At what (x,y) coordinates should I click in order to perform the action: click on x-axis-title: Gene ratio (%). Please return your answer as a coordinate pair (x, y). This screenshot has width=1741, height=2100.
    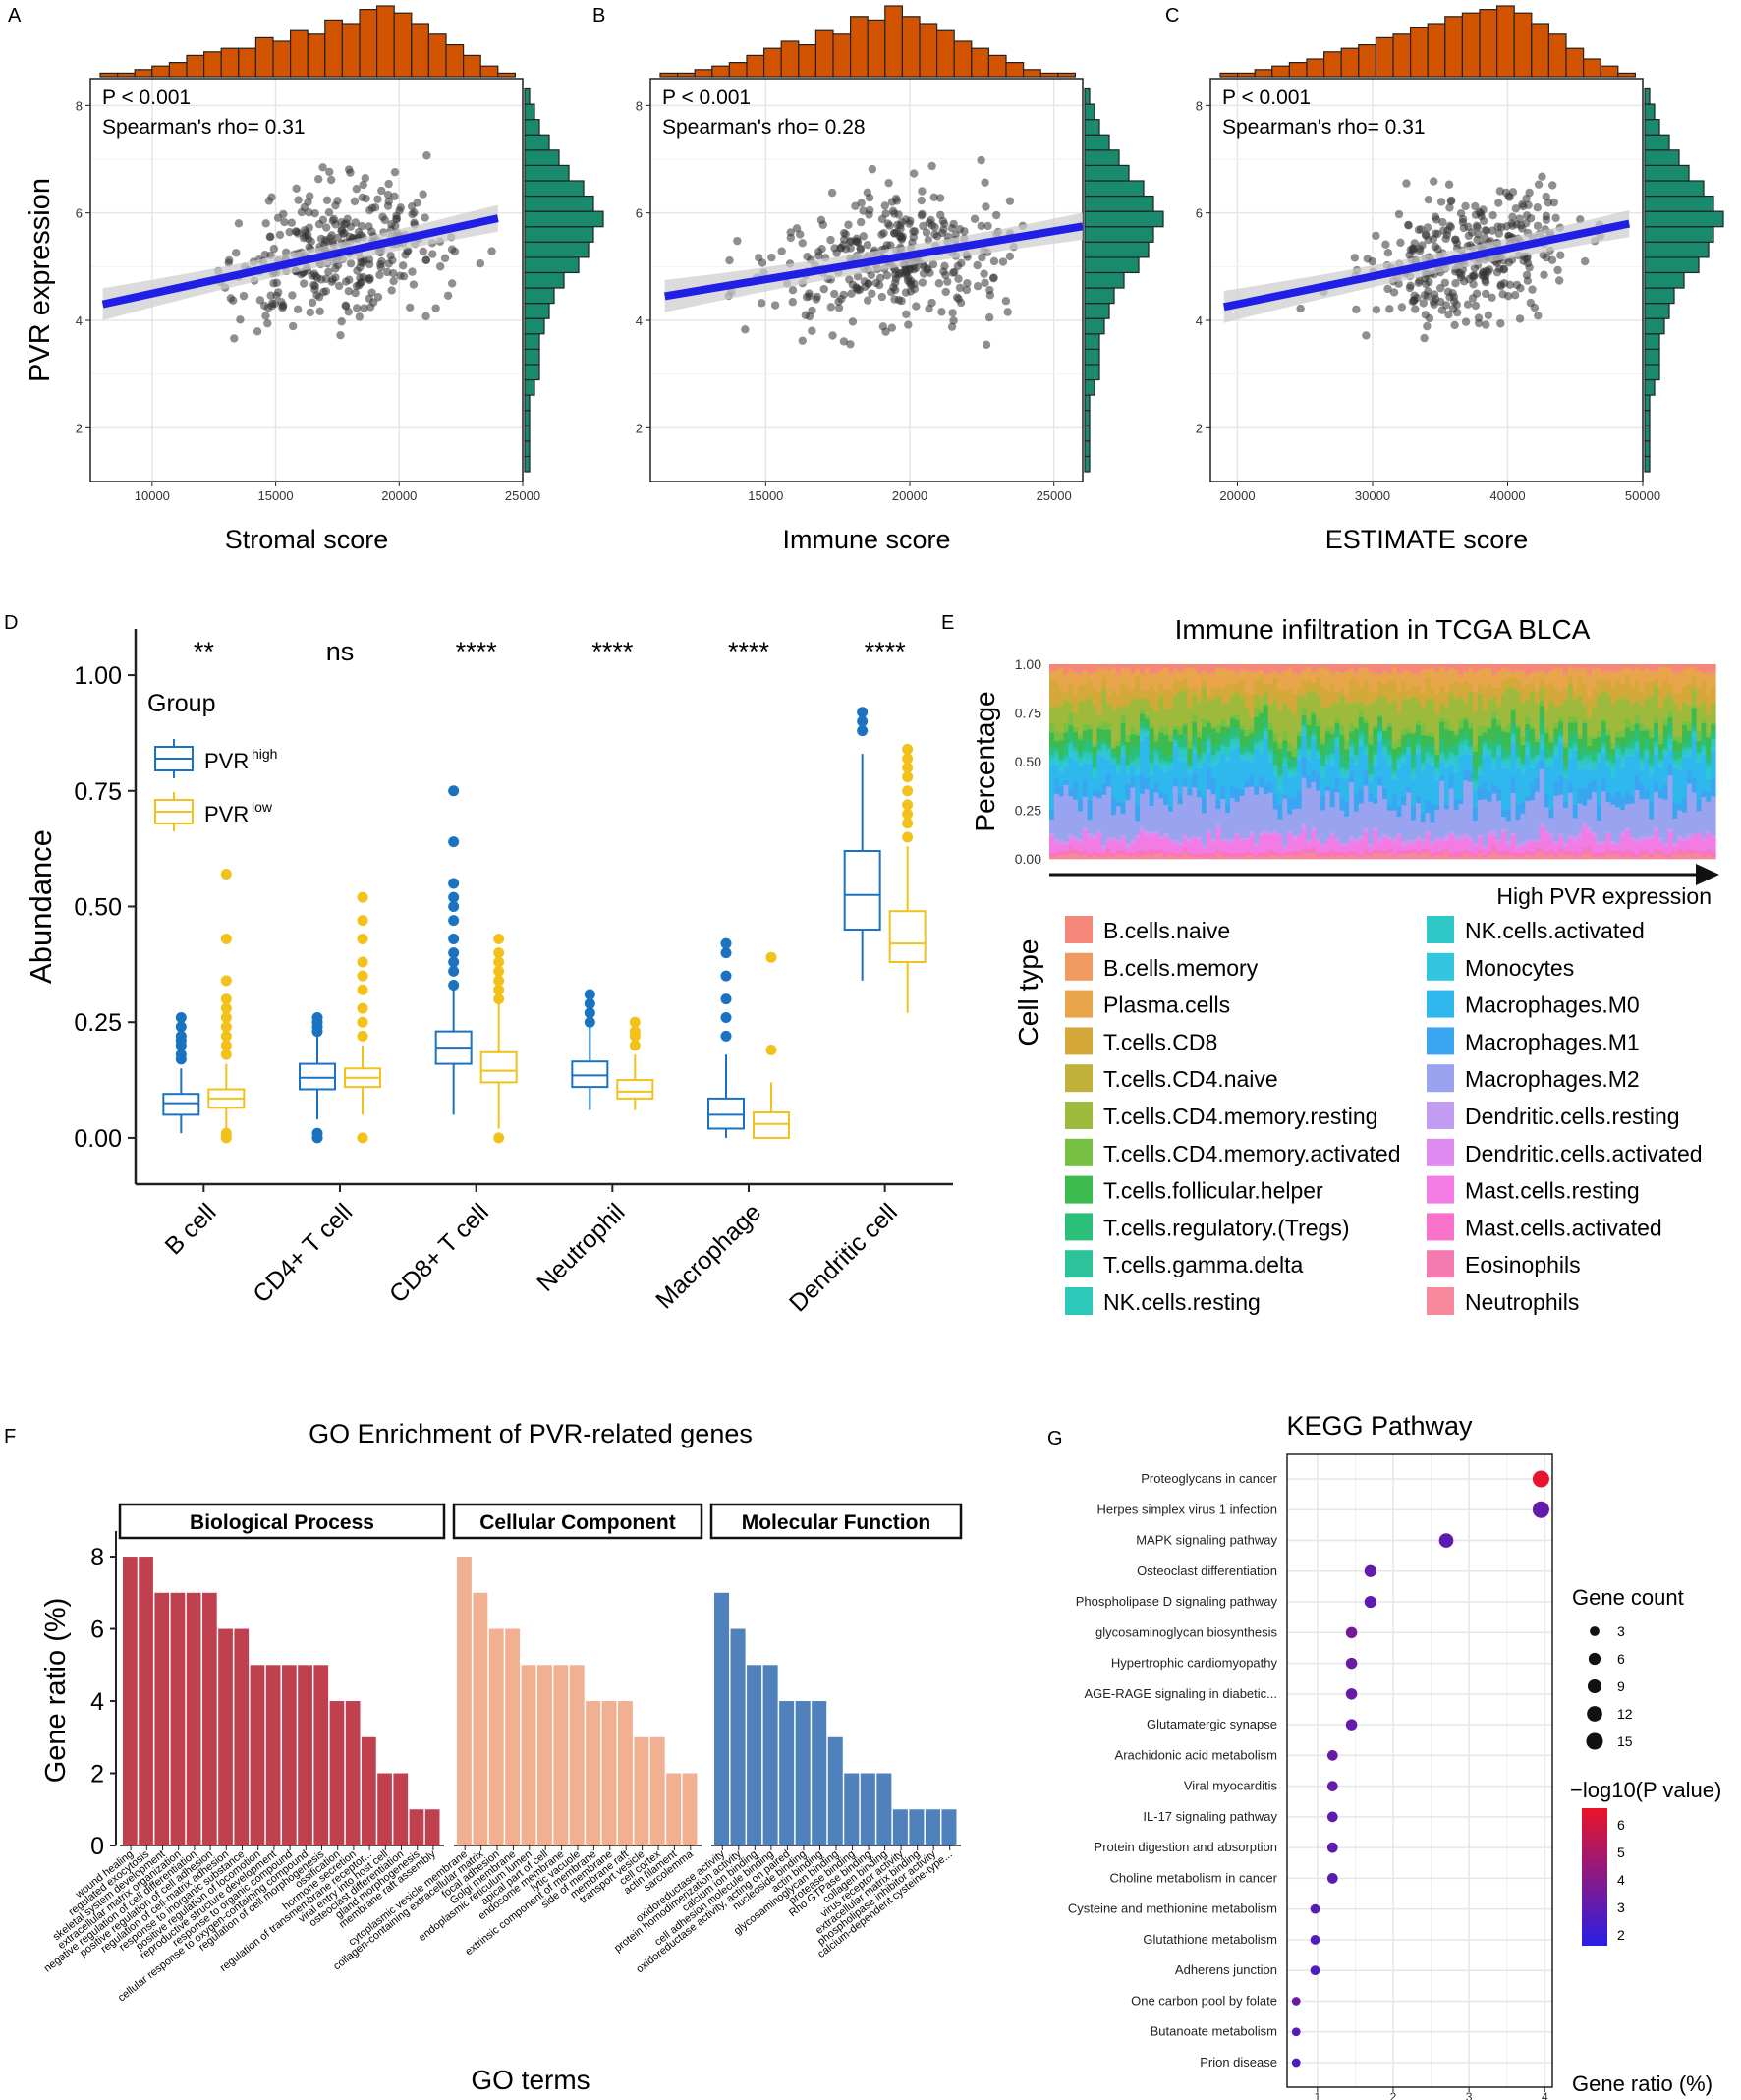
    Looking at the image, I should click on (1642, 2084).